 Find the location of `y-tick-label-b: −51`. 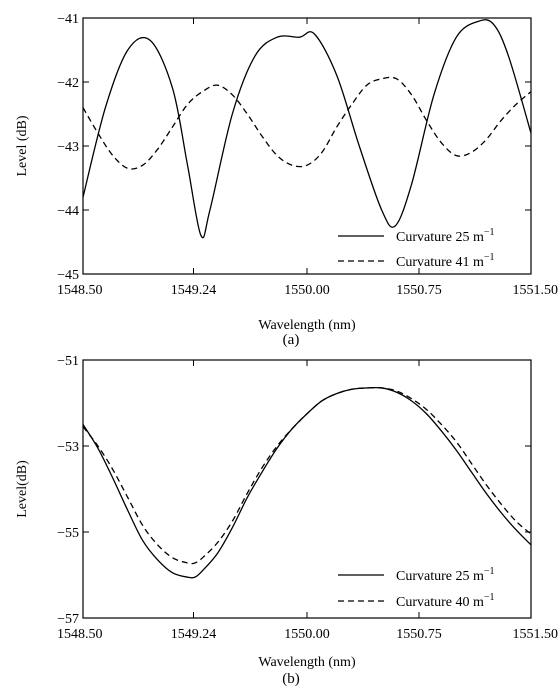

y-tick-label-b: −51 is located at coordinates (68, 361).